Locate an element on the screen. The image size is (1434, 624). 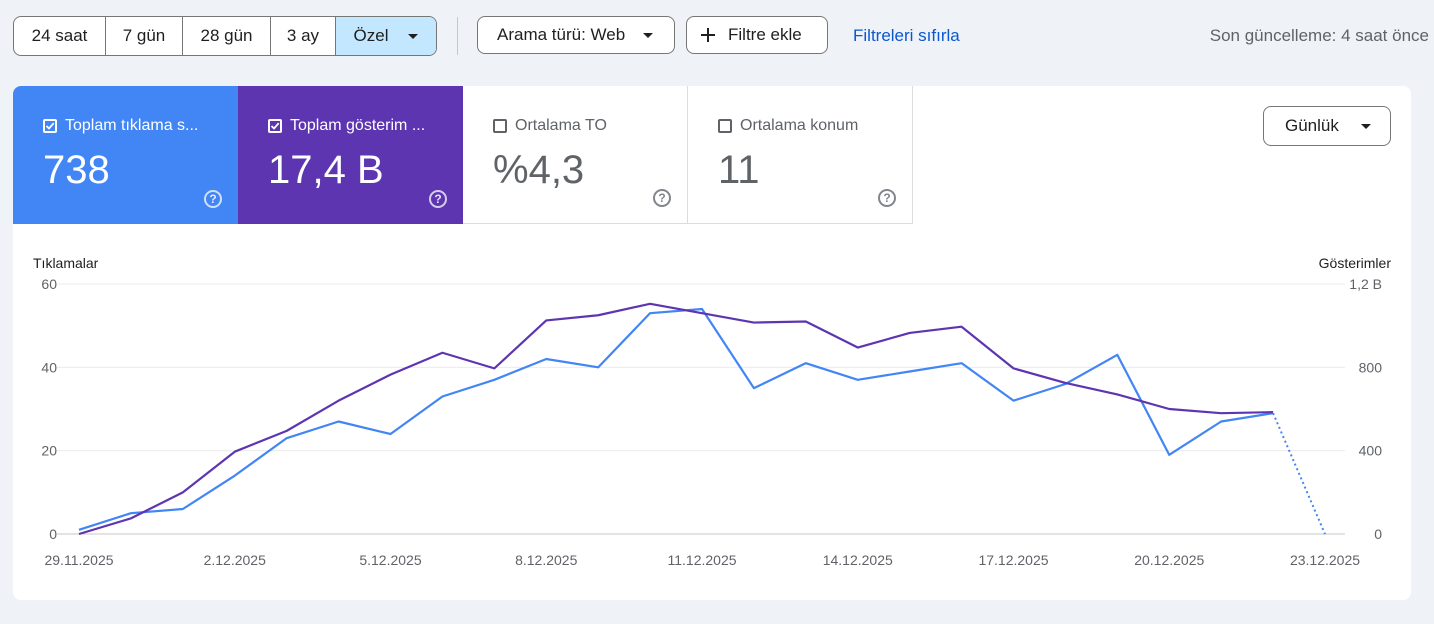
right-tick-label: 400 is located at coordinates (1371, 451).